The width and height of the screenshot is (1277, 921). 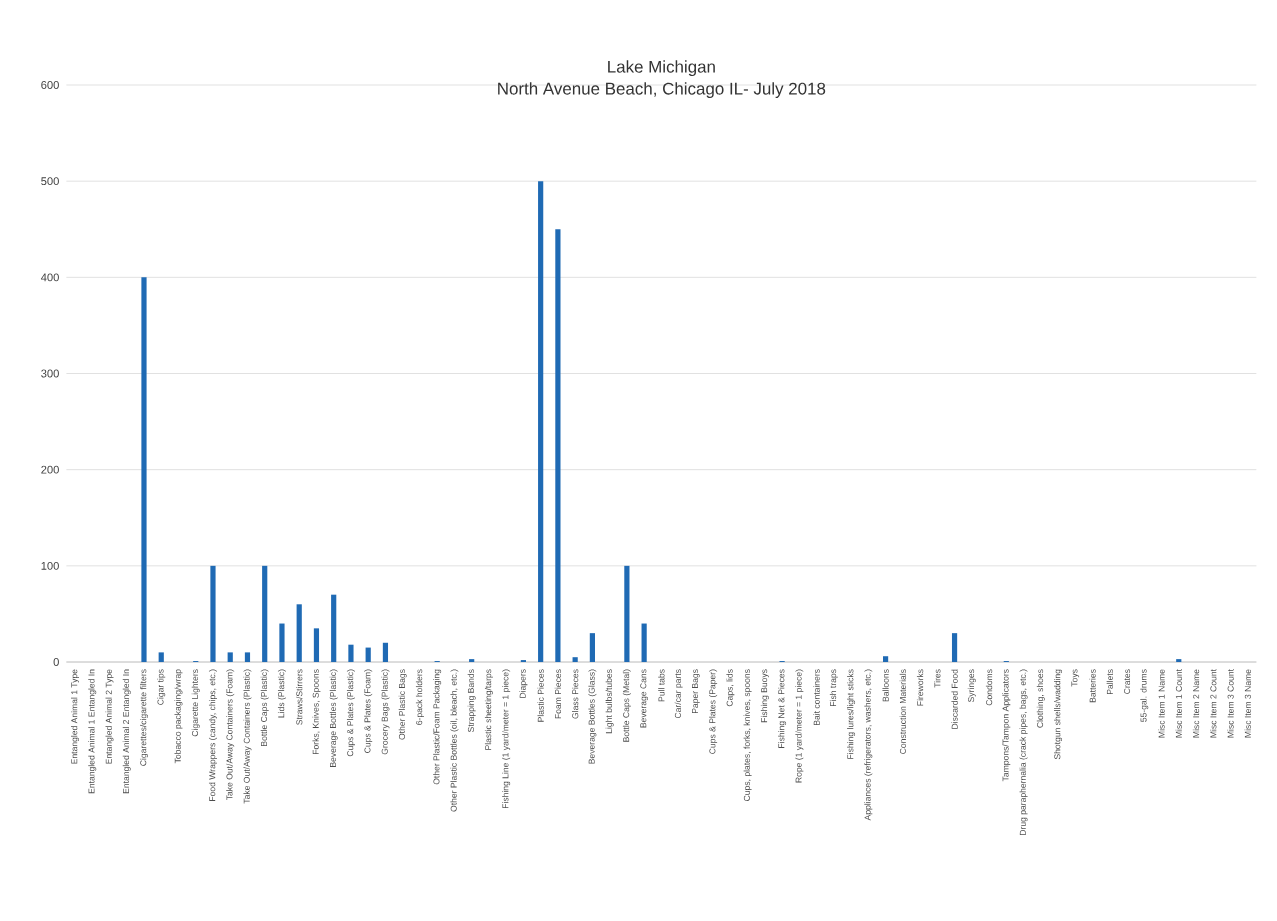 I want to click on x-tick-label: Strapping Bands, so click(x=471, y=701).